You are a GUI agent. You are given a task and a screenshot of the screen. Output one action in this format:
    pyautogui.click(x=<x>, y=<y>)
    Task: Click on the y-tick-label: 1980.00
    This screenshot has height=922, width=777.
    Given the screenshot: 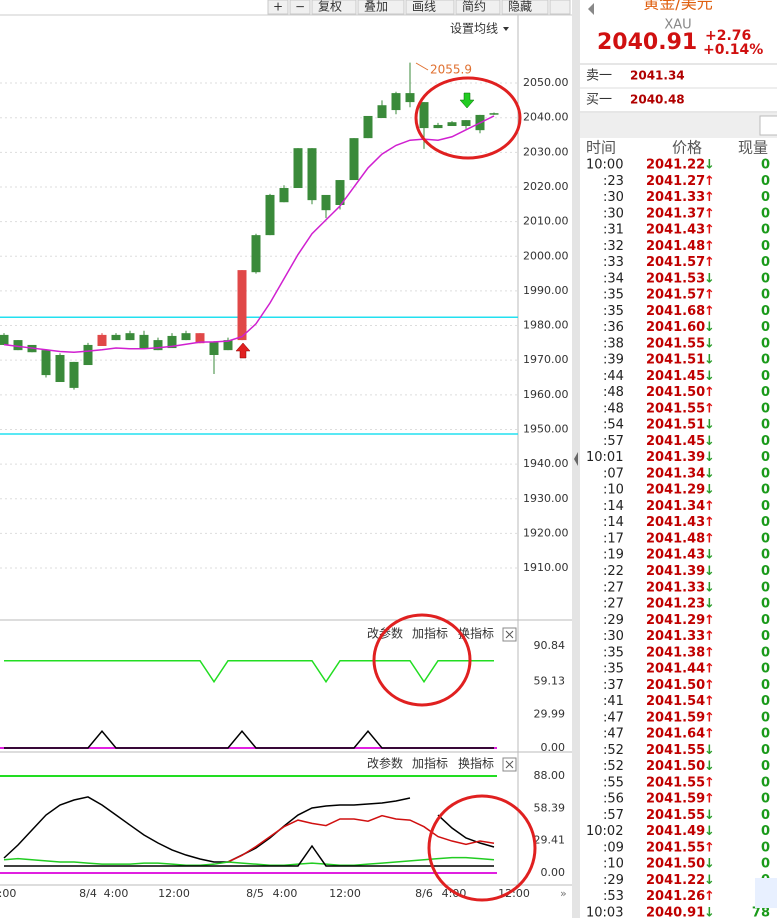 What is the action you would take?
    pyautogui.click(x=546, y=325)
    